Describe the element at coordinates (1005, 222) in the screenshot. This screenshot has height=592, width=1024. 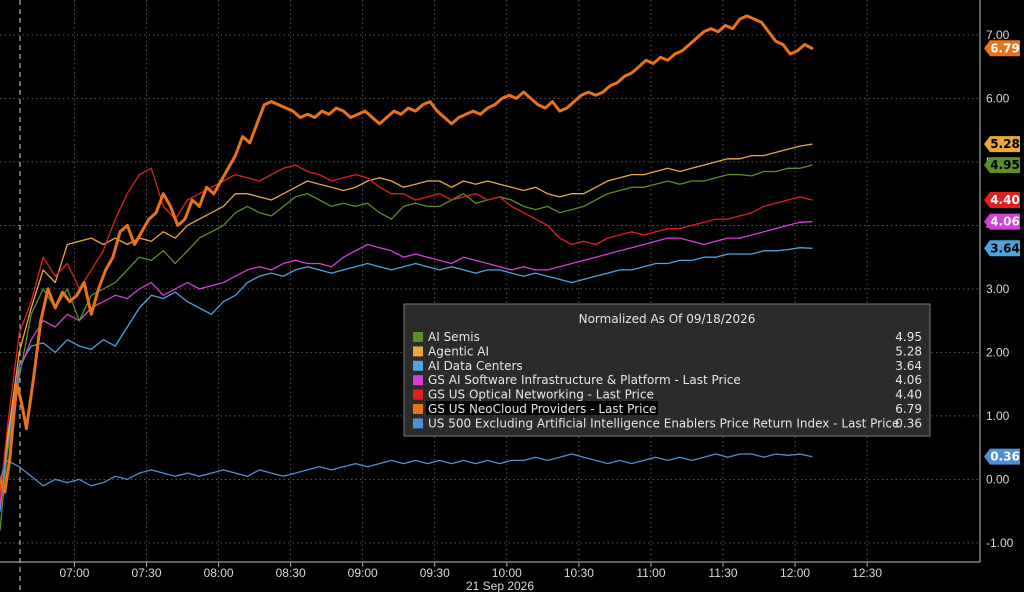
I see `badge-label: 4.06` at that location.